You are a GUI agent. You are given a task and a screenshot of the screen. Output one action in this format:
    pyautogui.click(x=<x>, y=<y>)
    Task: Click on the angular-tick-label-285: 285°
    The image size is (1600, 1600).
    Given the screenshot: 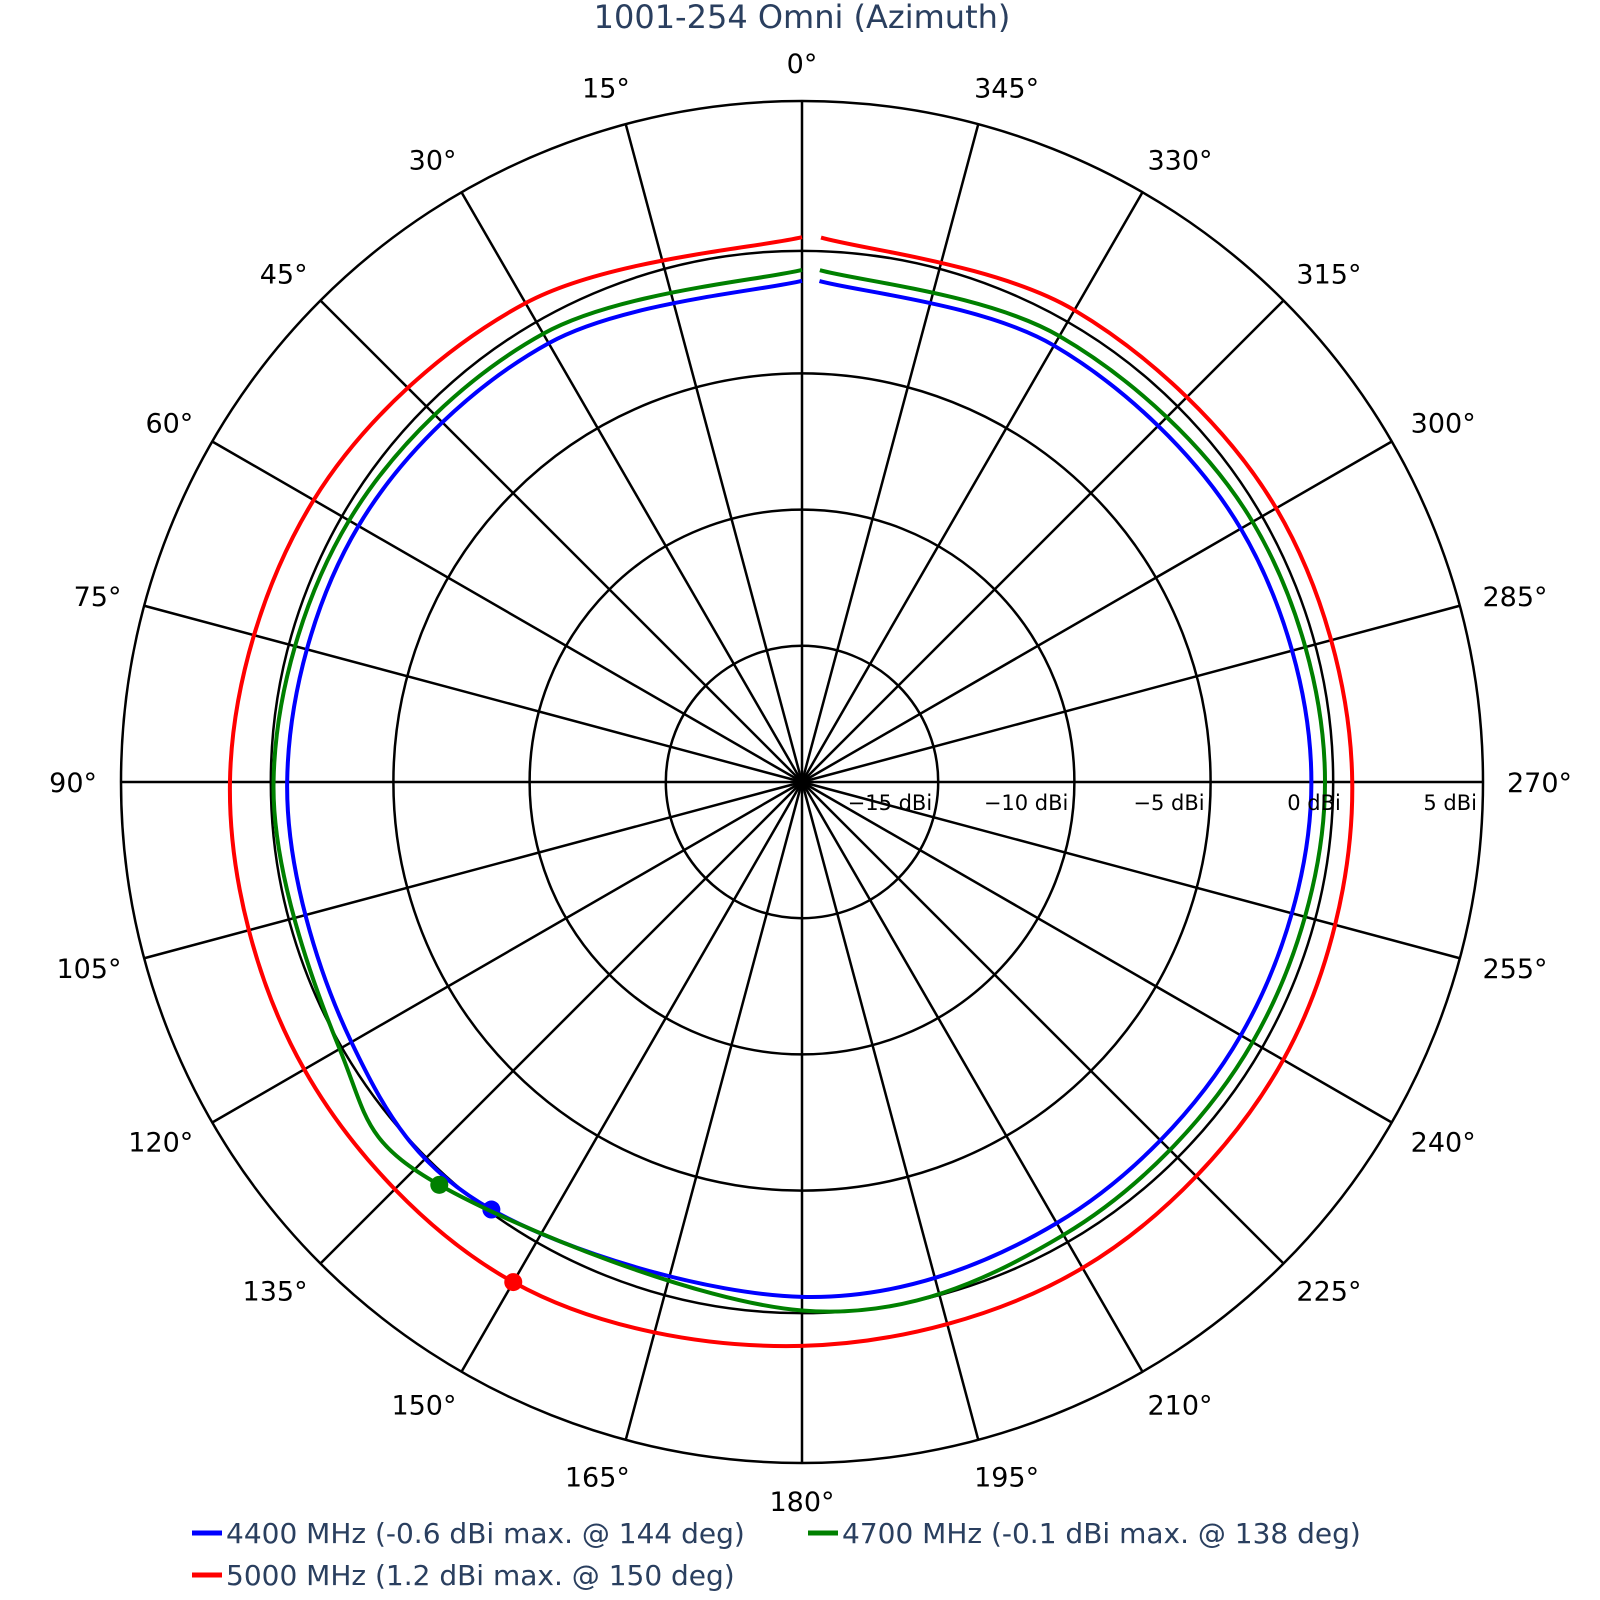 What is the action you would take?
    pyautogui.click(x=1515, y=597)
    